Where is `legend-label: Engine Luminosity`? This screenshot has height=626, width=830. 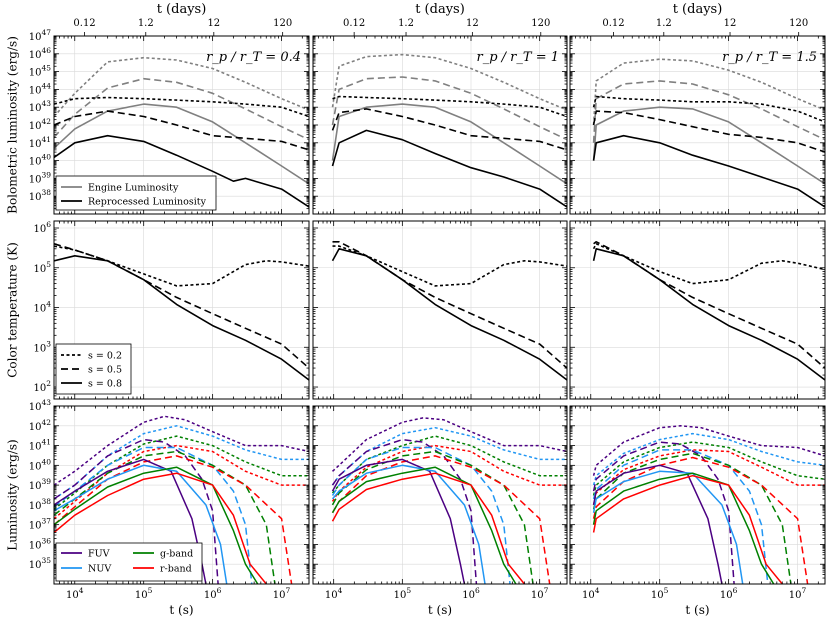 legend-label: Engine Luminosity is located at coordinates (133, 188).